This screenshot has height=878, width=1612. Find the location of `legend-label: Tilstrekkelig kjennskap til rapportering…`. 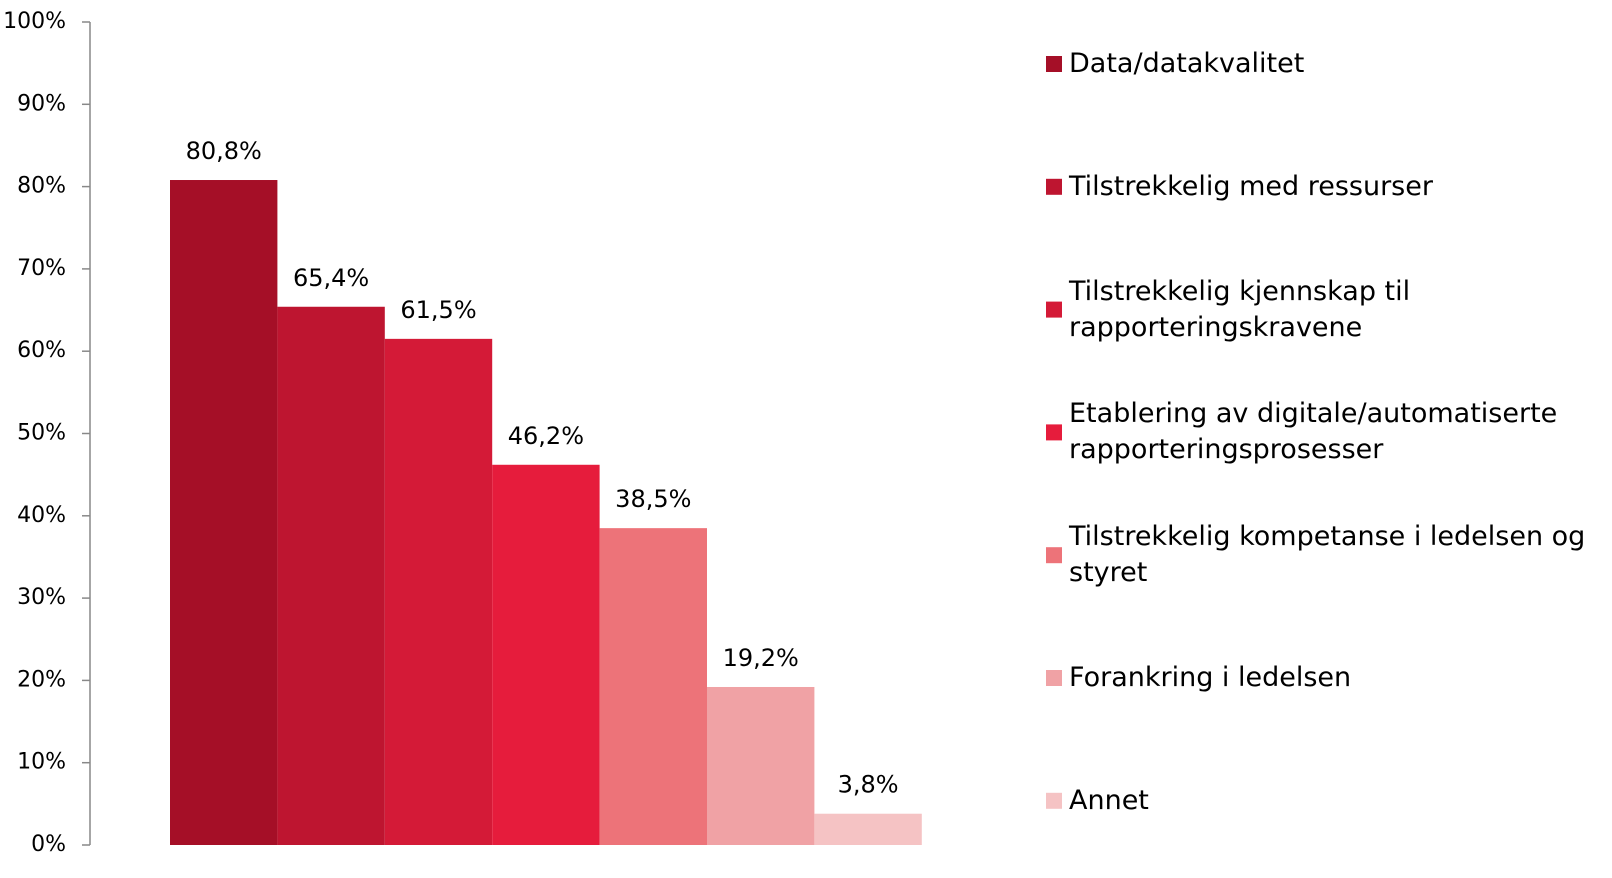

legend-label: Tilstrekkelig kjennskap til rapportering… is located at coordinates (1240, 309).